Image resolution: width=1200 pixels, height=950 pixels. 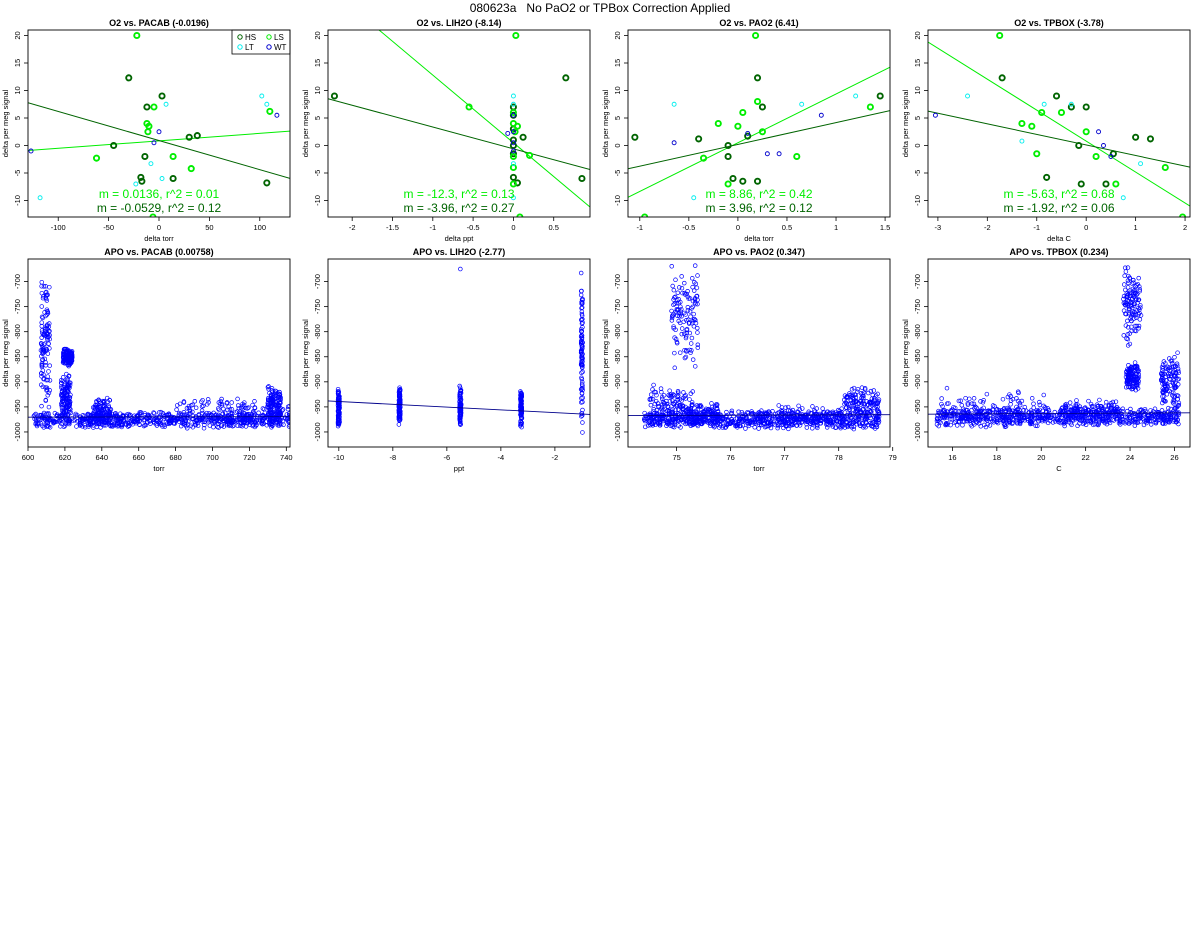 What do you see at coordinates (1058, 208) in the screenshot?
I see `fit-annotation-dark: m = -1.92, r^2 = 0.06` at bounding box center [1058, 208].